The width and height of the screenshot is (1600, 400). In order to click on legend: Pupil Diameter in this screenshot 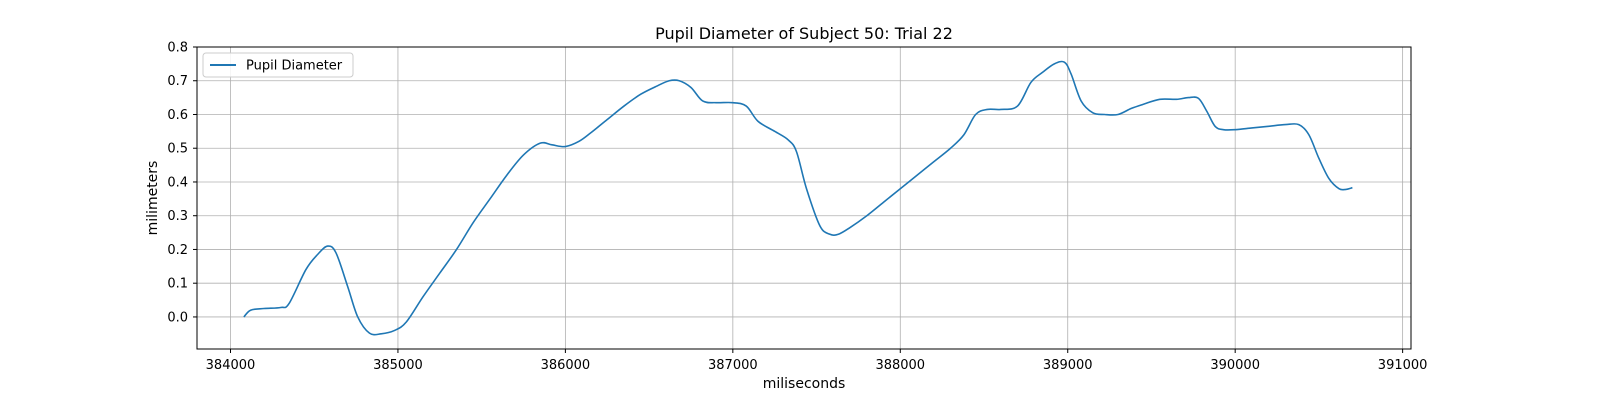, I will do `click(278, 65)`.